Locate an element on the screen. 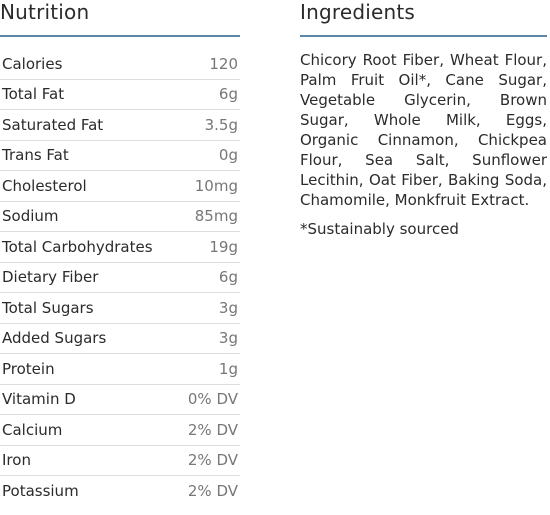 This screenshot has height=515, width=550. nutrition-title-divider is located at coordinates (120, 36).